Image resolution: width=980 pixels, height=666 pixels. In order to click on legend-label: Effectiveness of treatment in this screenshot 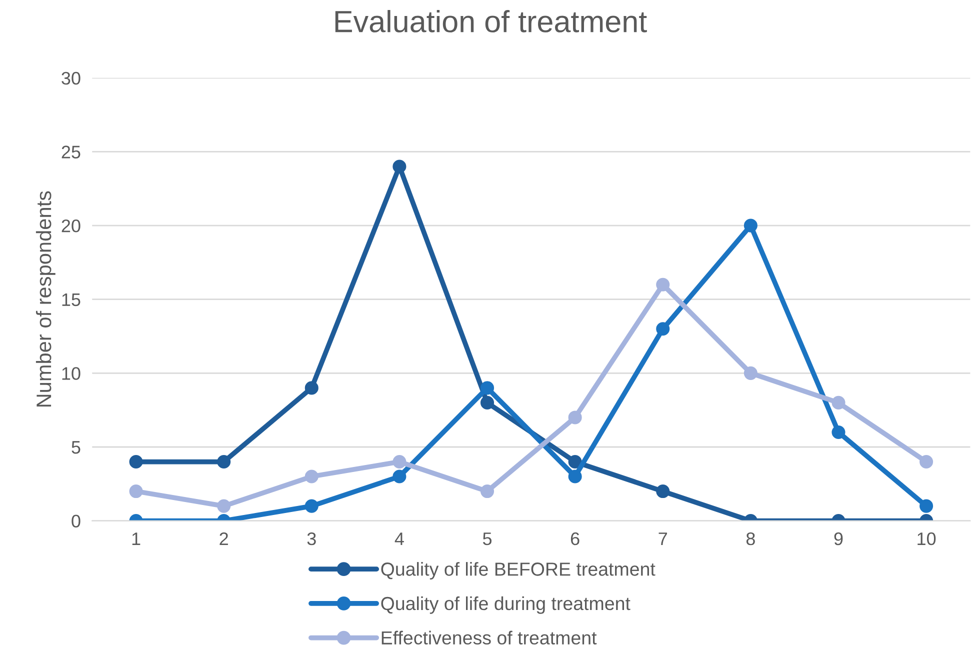, I will do `click(489, 637)`.